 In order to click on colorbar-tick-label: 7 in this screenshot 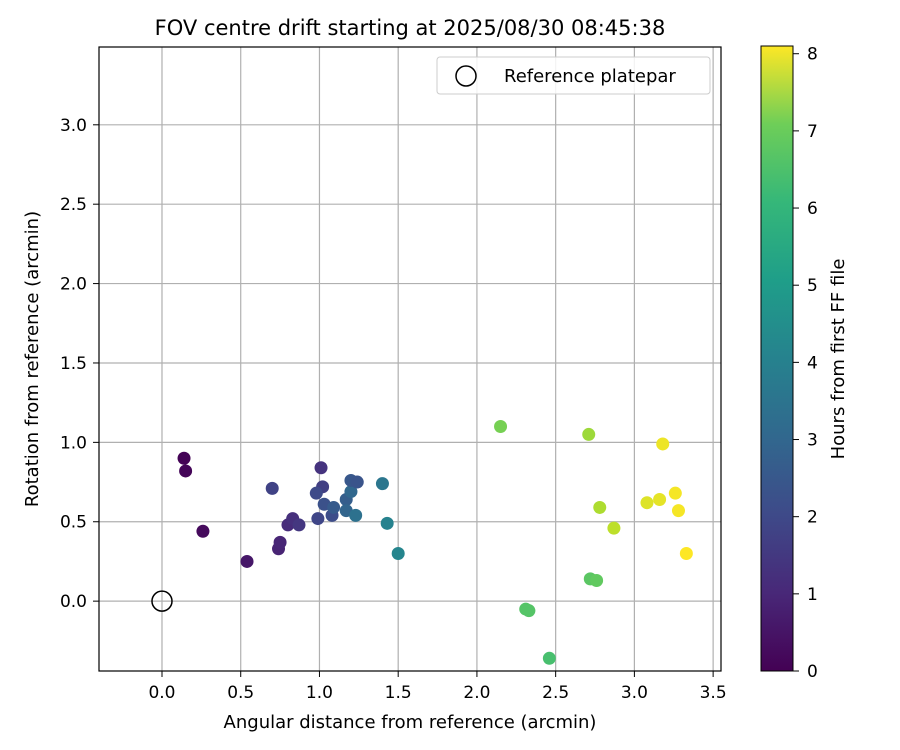, I will do `click(812, 132)`.